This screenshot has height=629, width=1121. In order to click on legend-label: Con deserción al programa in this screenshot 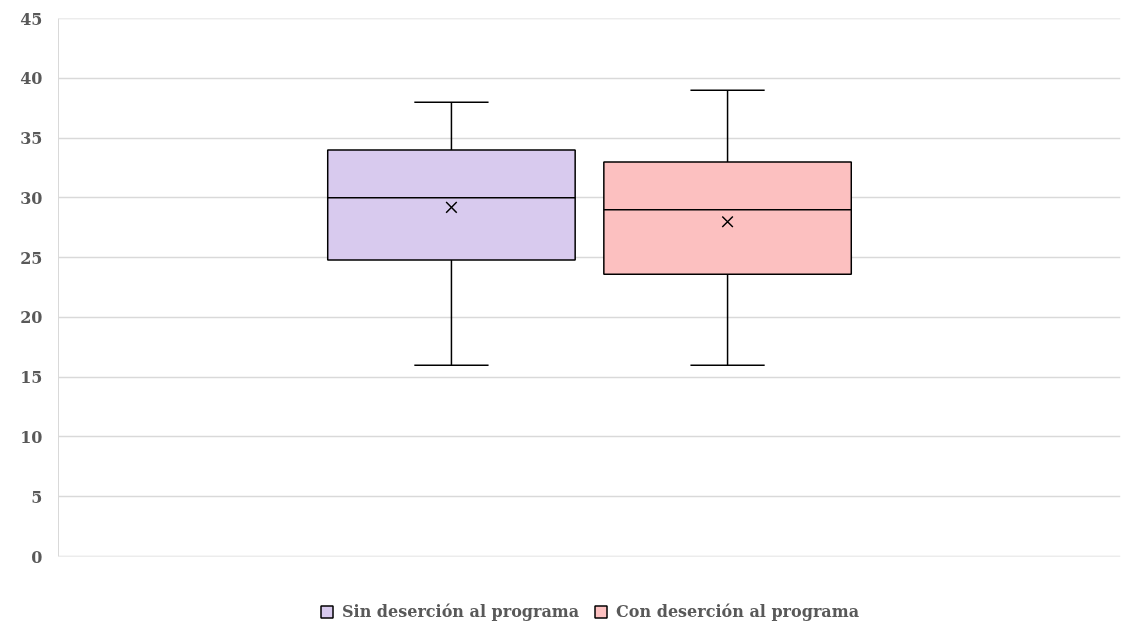, I will do `click(737, 611)`.